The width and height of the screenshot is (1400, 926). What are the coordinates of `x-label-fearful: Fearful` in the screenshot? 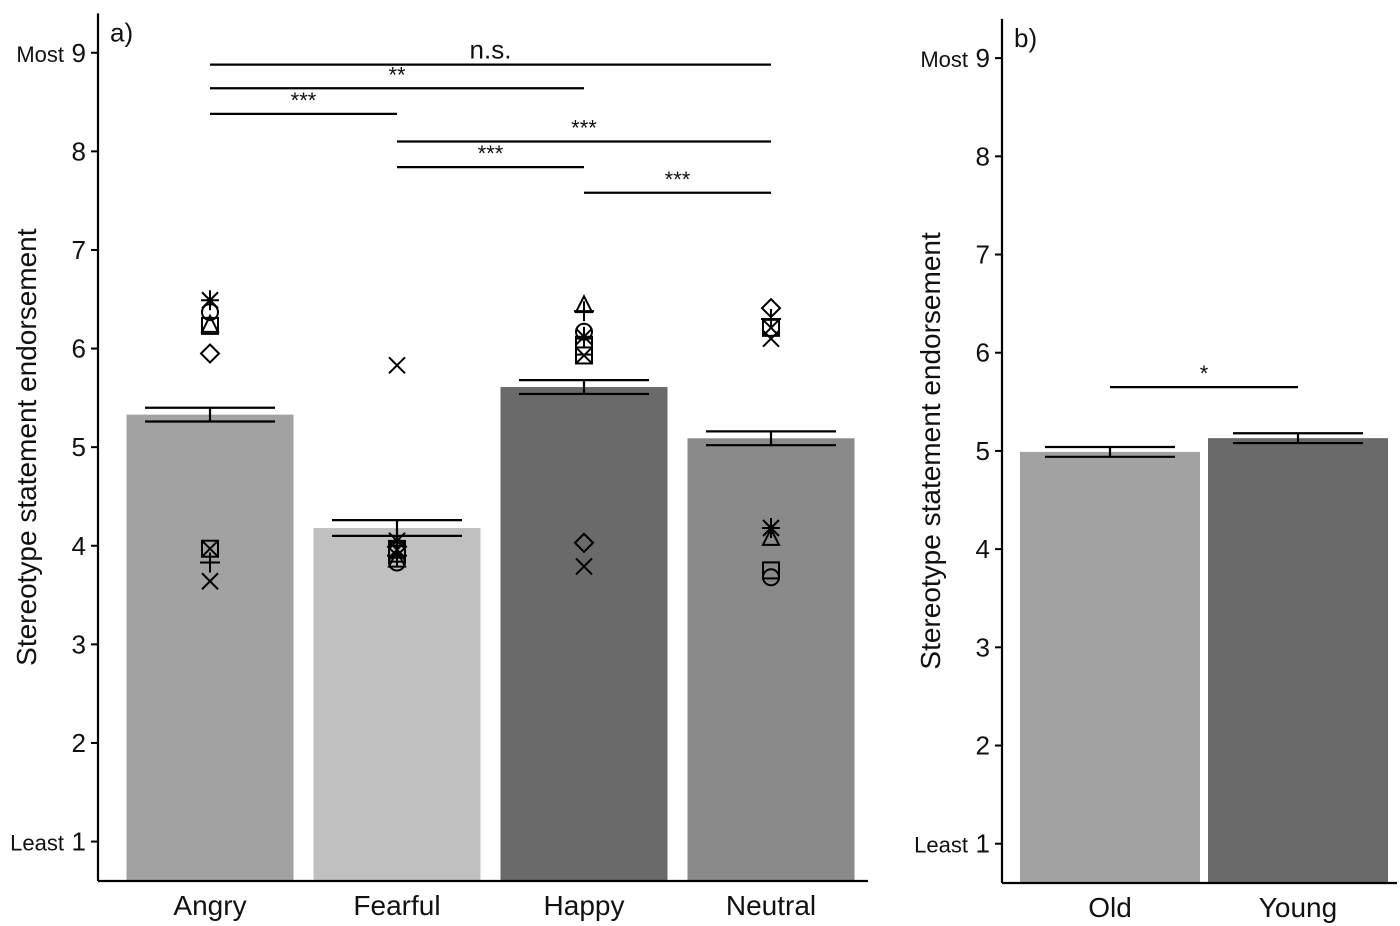 It's located at (396, 905).